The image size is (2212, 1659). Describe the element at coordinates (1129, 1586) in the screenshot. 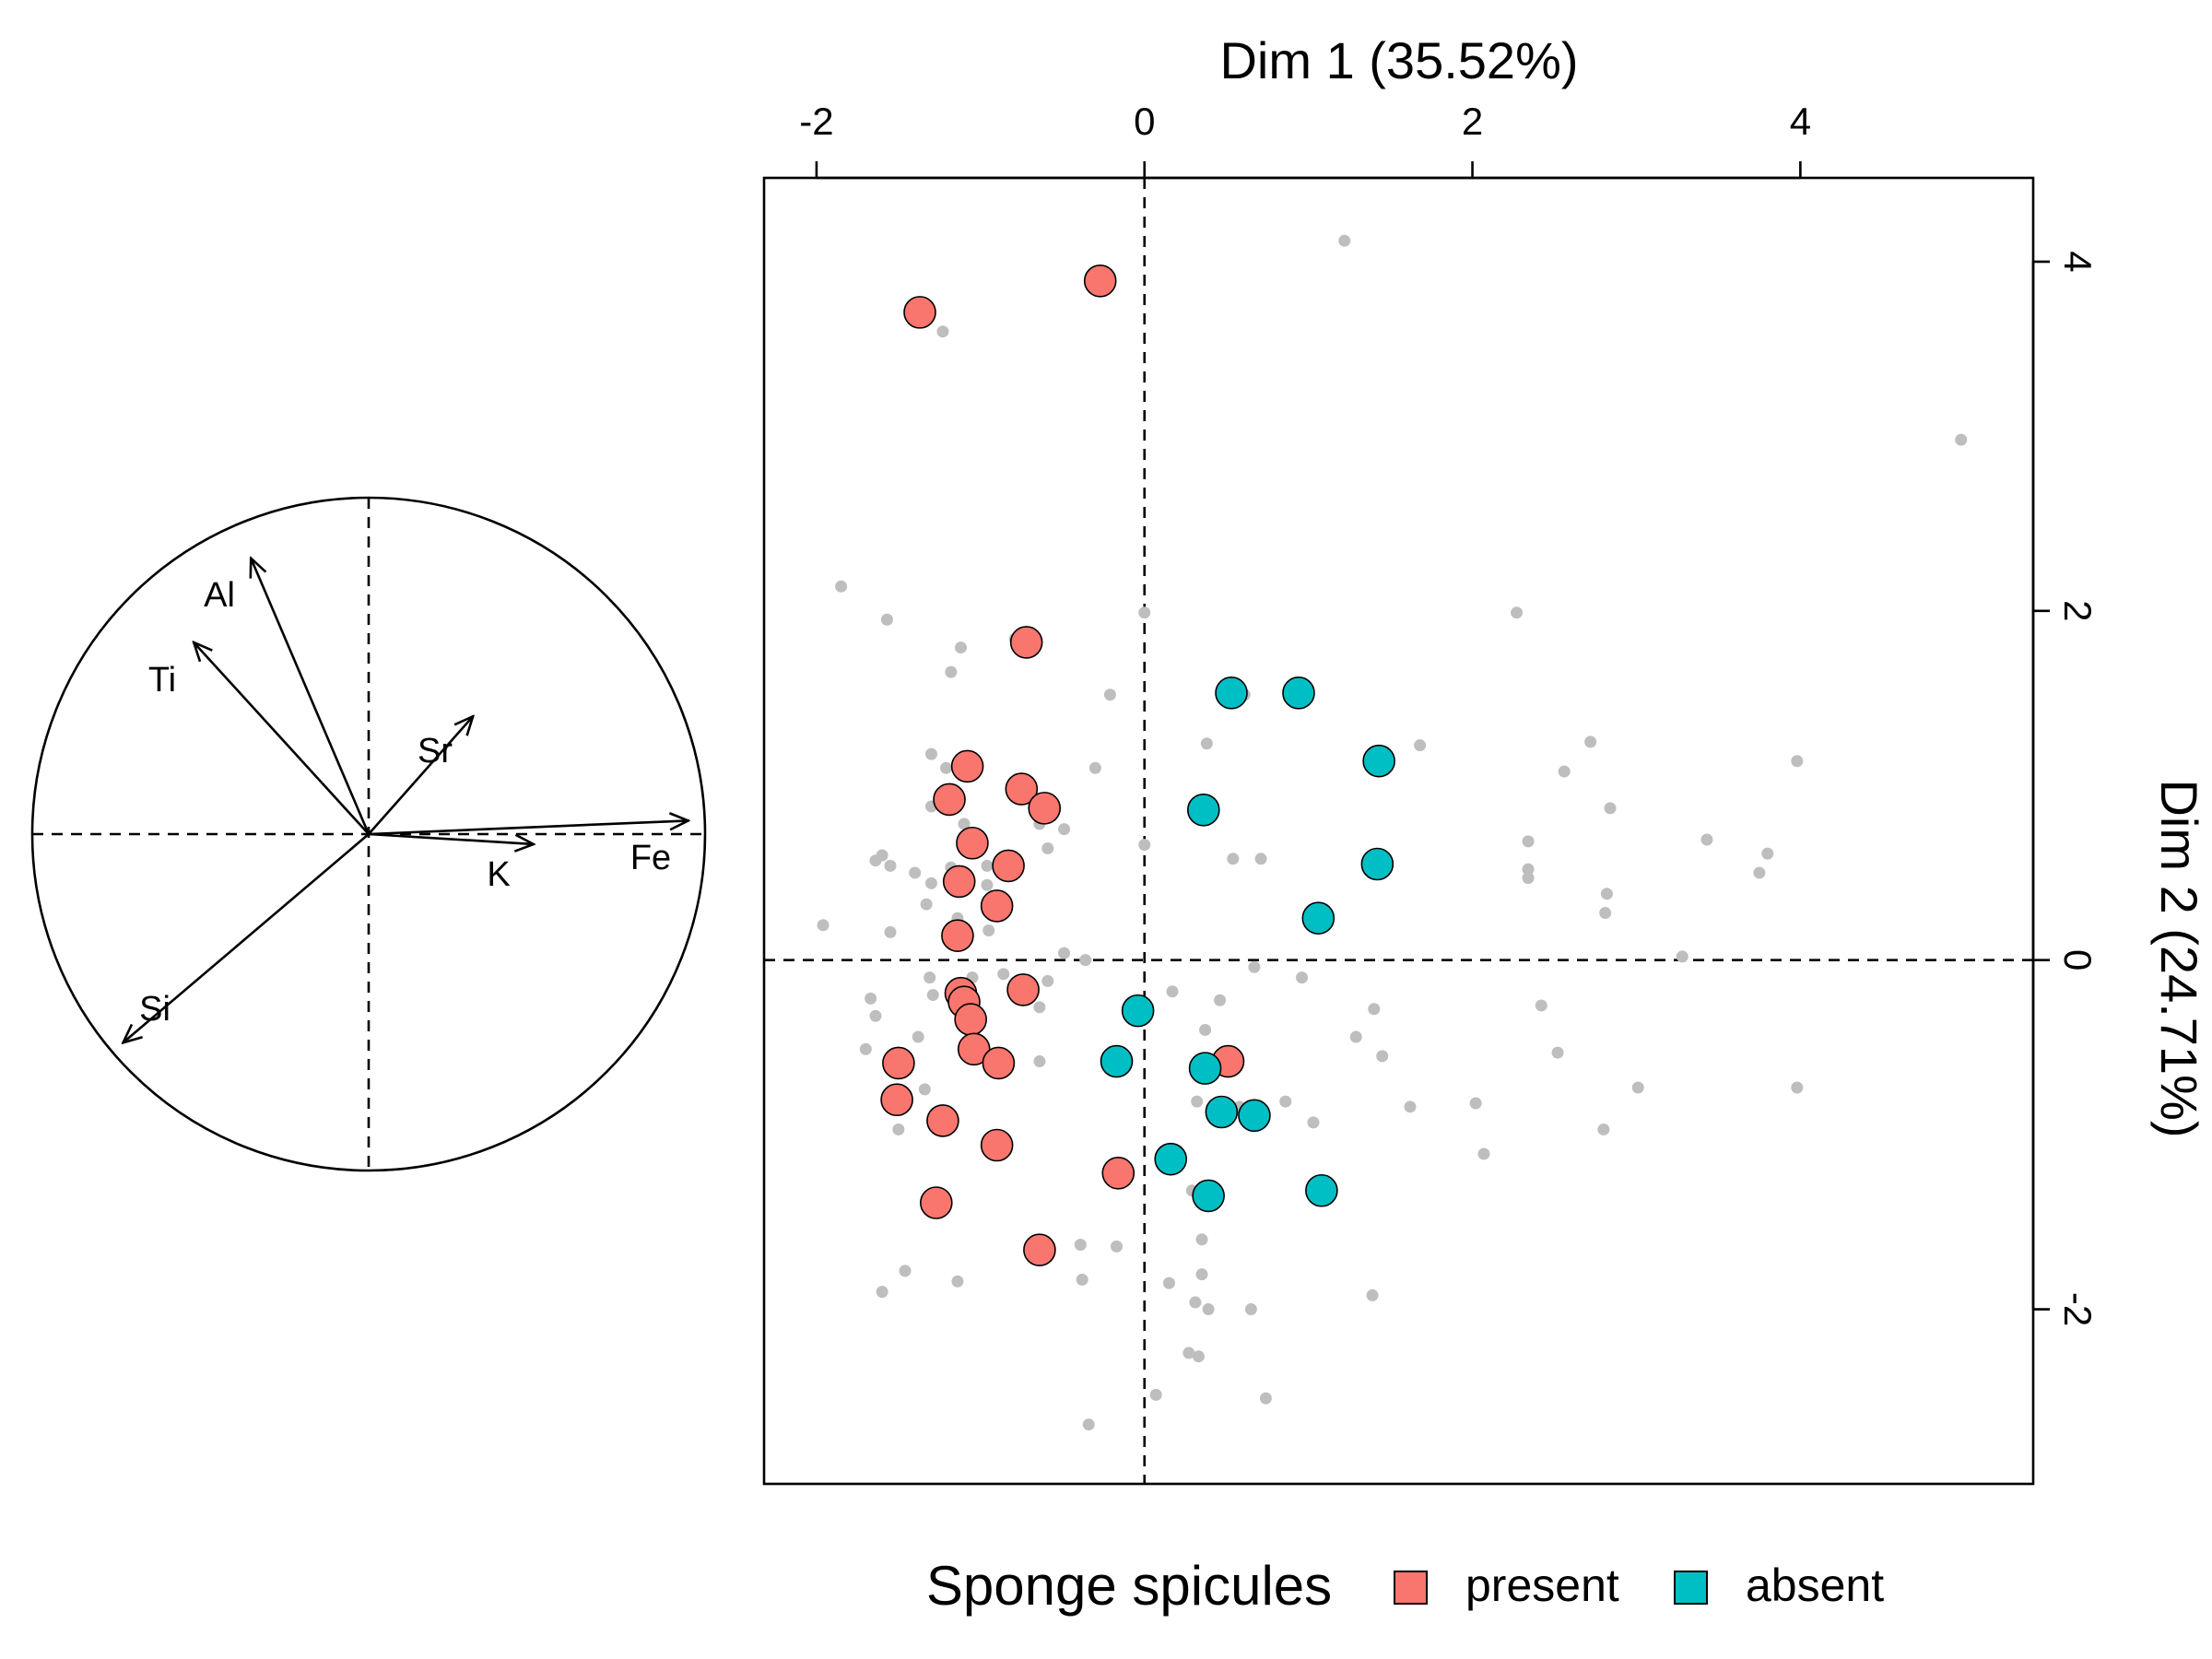

I see `legend-title: Sponge spicules` at that location.